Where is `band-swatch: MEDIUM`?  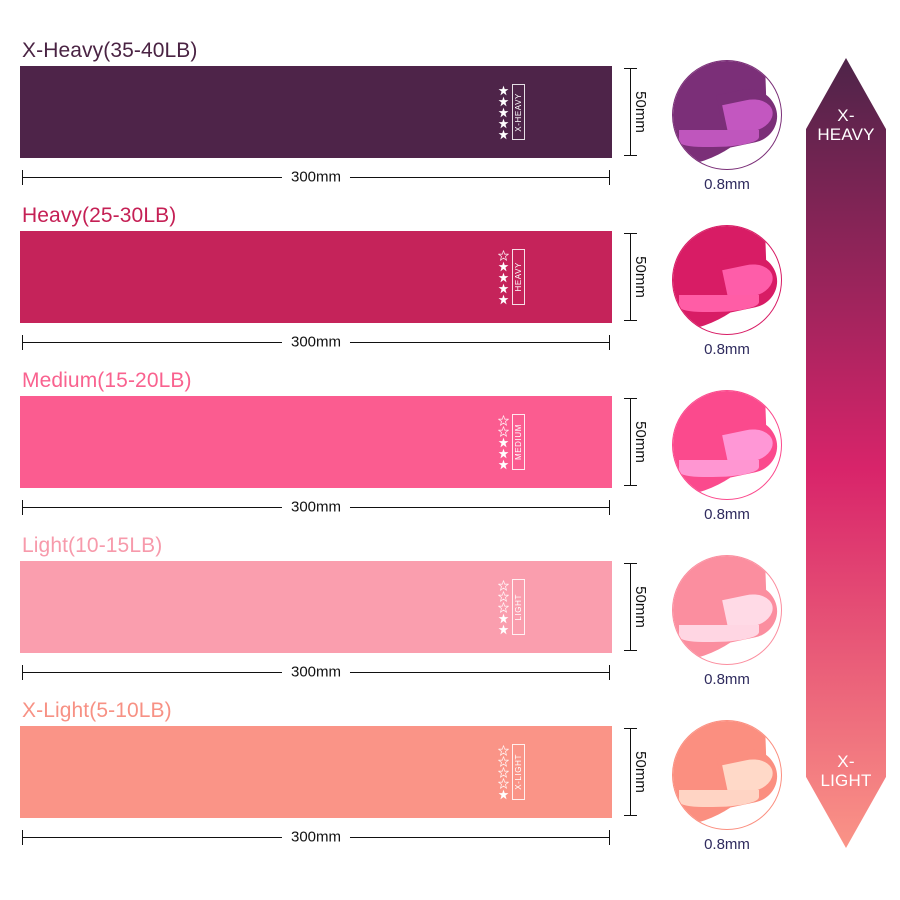
band-swatch: MEDIUM is located at coordinates (316, 442).